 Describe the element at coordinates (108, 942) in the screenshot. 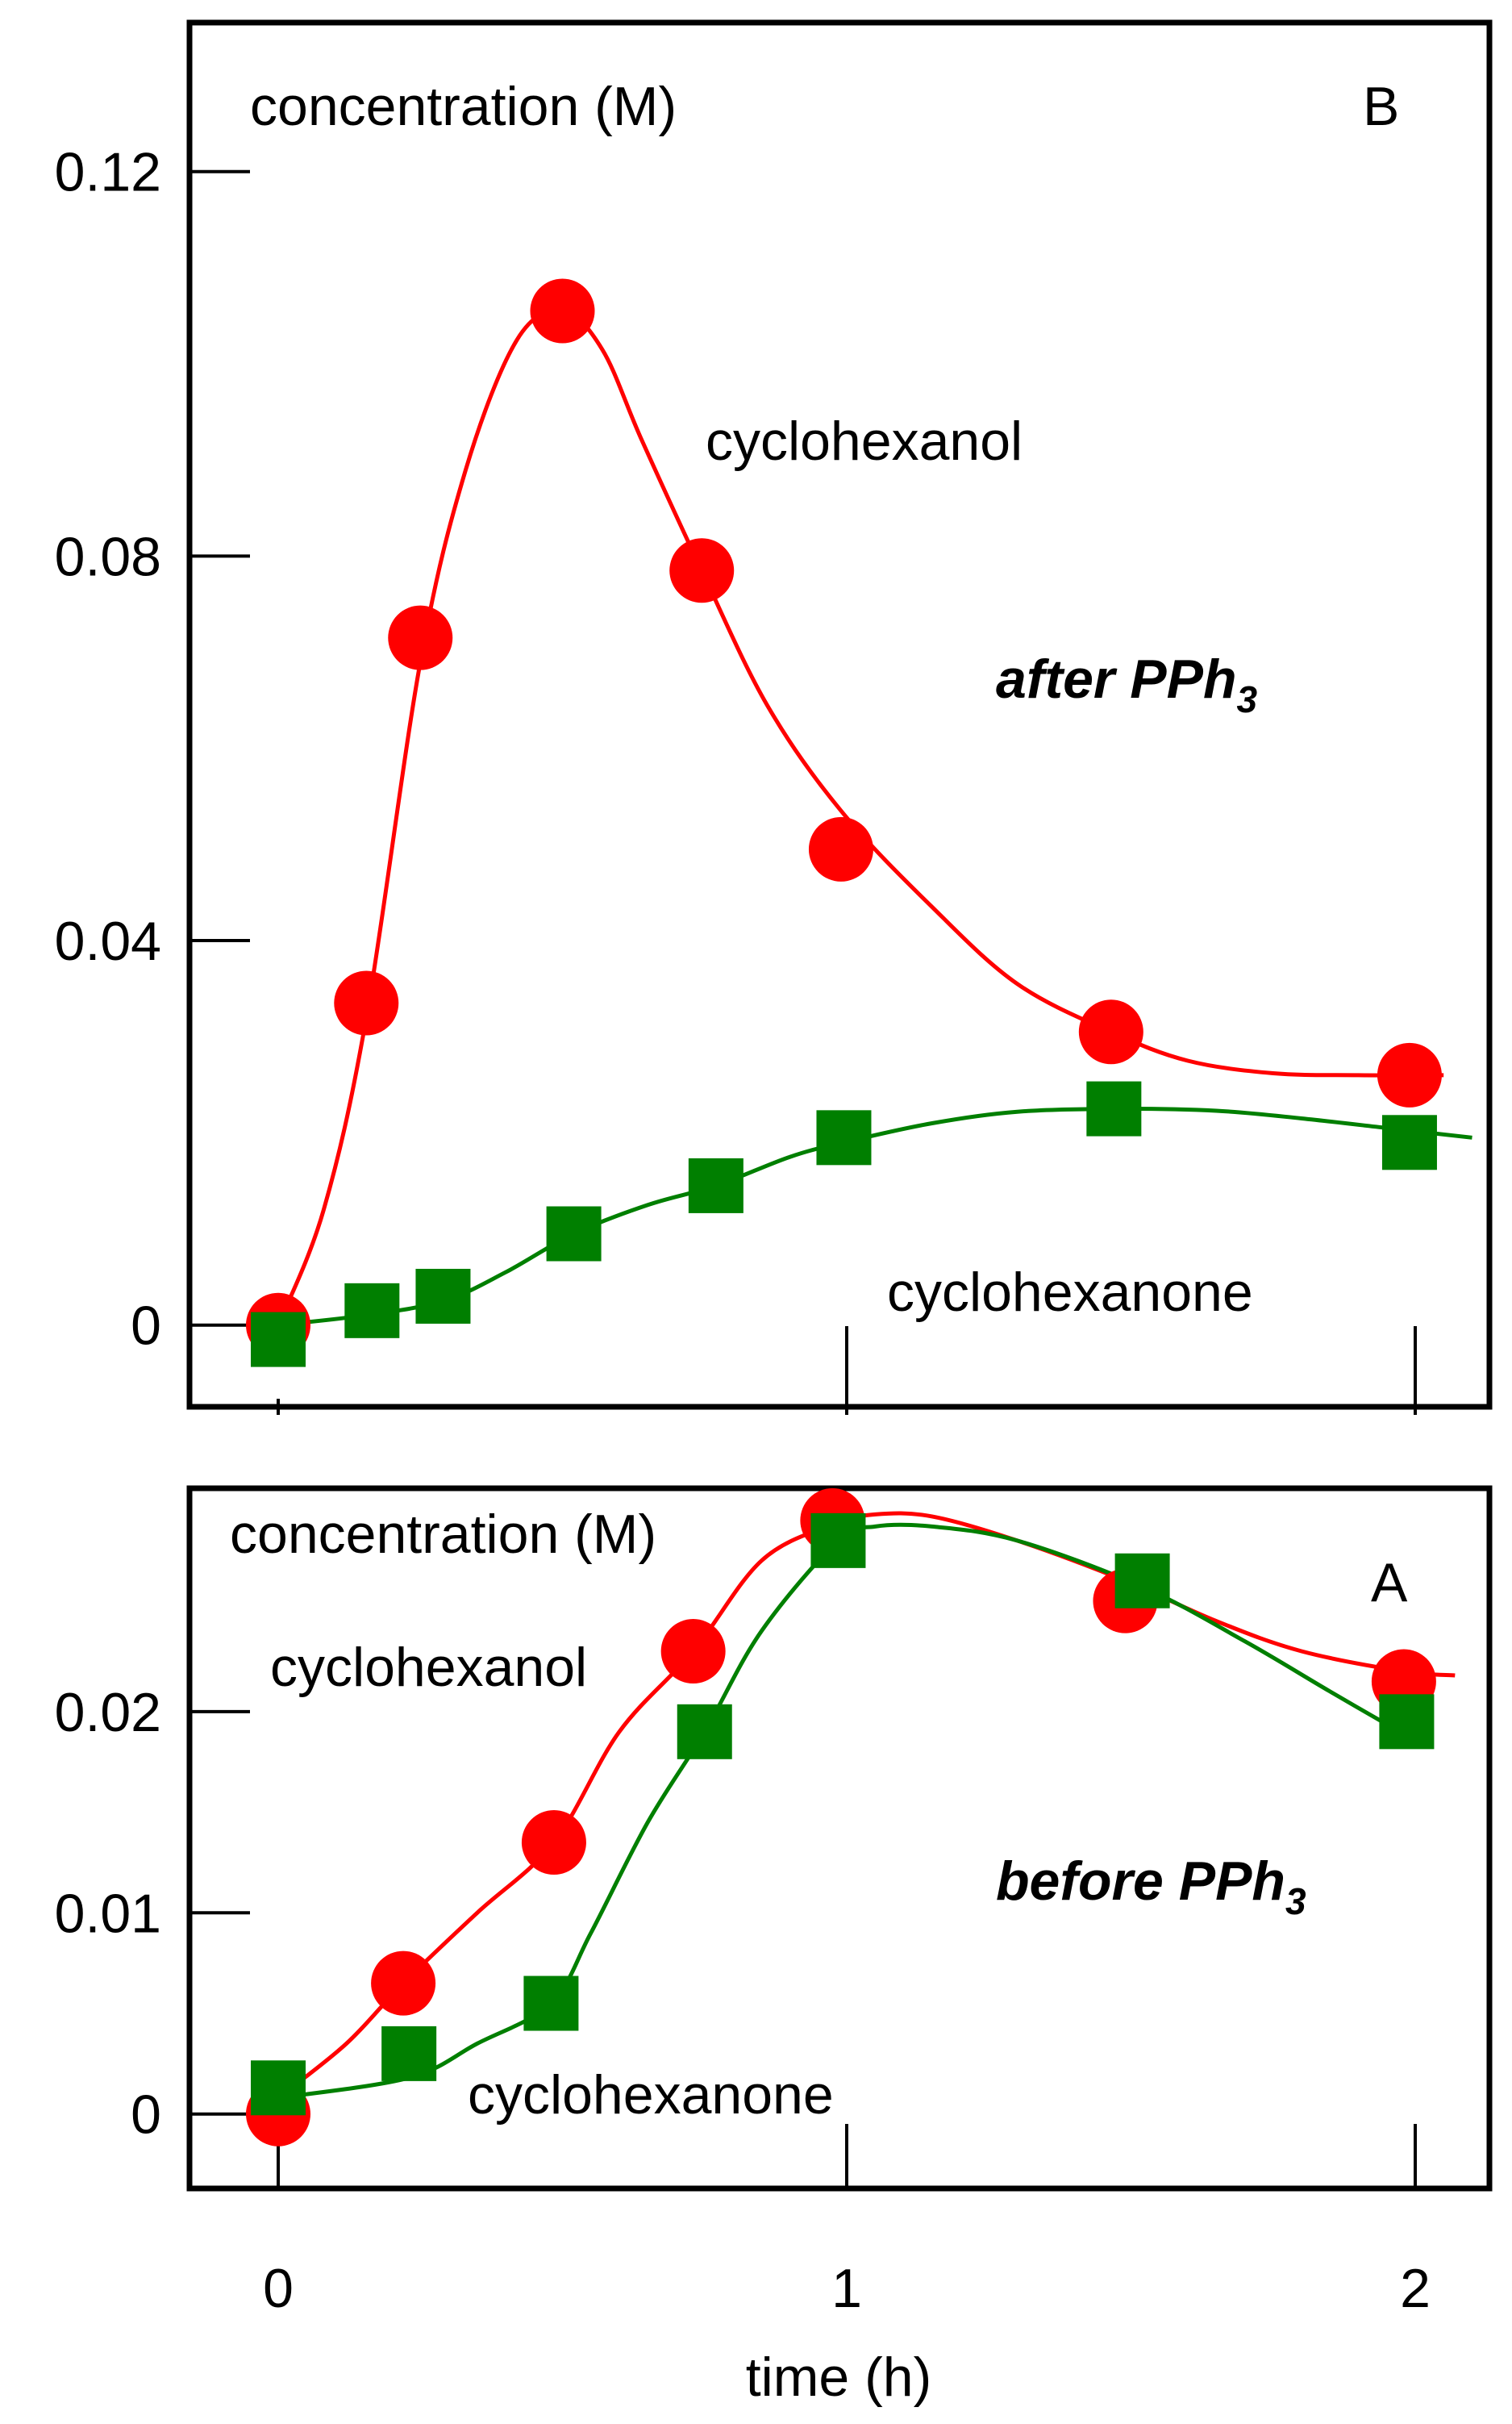

I see `panel-b-y-tick-label: 0.04` at that location.